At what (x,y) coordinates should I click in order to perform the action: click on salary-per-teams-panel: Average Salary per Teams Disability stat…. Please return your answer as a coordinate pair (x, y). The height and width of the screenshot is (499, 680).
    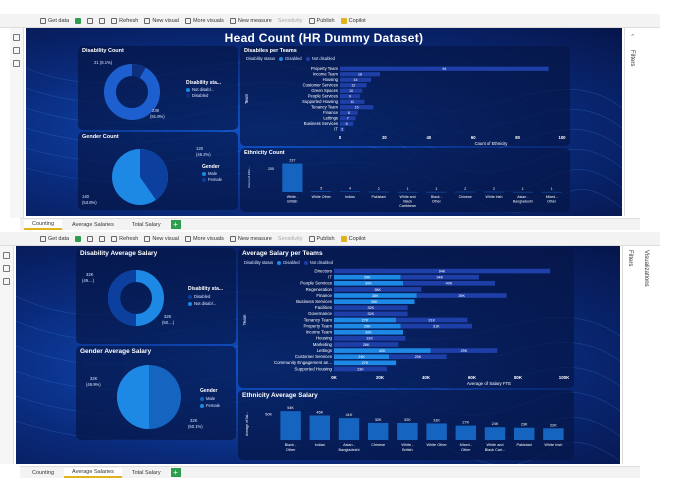
    Looking at the image, I should click on (406, 318).